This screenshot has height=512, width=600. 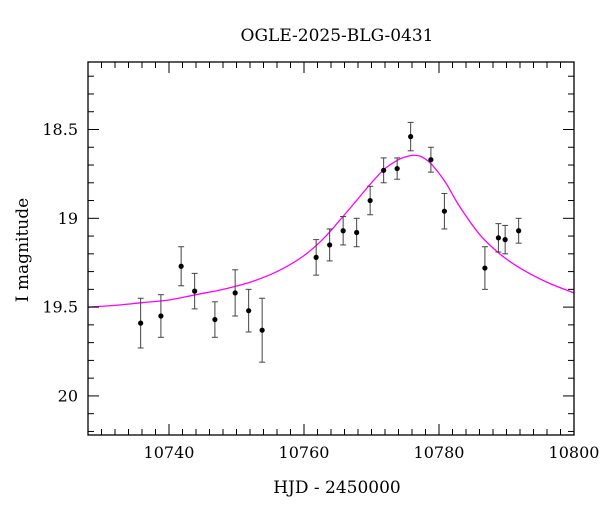 What do you see at coordinates (169, 452) in the screenshot?
I see `x-tick-label: 10740` at bounding box center [169, 452].